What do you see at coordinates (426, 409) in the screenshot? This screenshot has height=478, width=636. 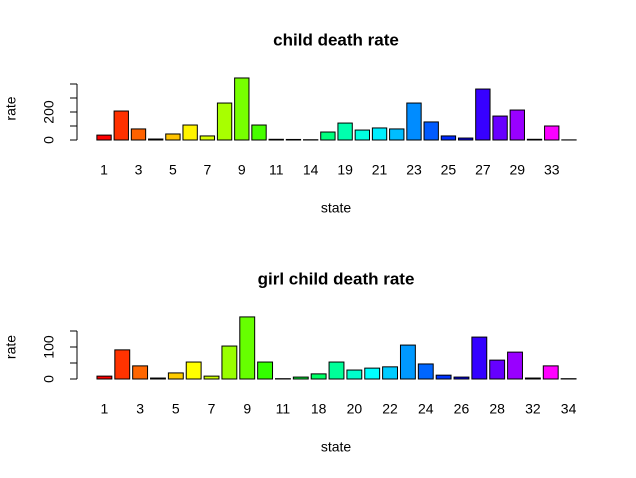 I see `x-tick-label: 24` at bounding box center [426, 409].